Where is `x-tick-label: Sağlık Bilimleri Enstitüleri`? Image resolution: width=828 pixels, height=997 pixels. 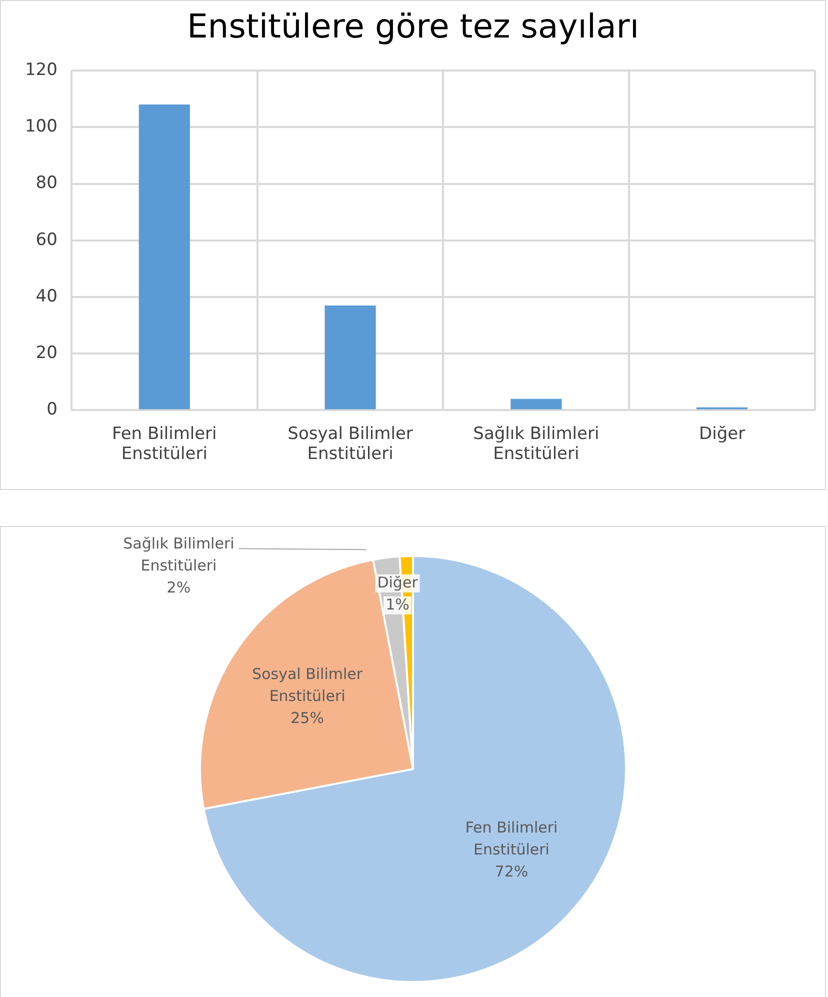 x-tick-label: Sağlık Bilimleri Enstitüleri is located at coordinates (536, 444).